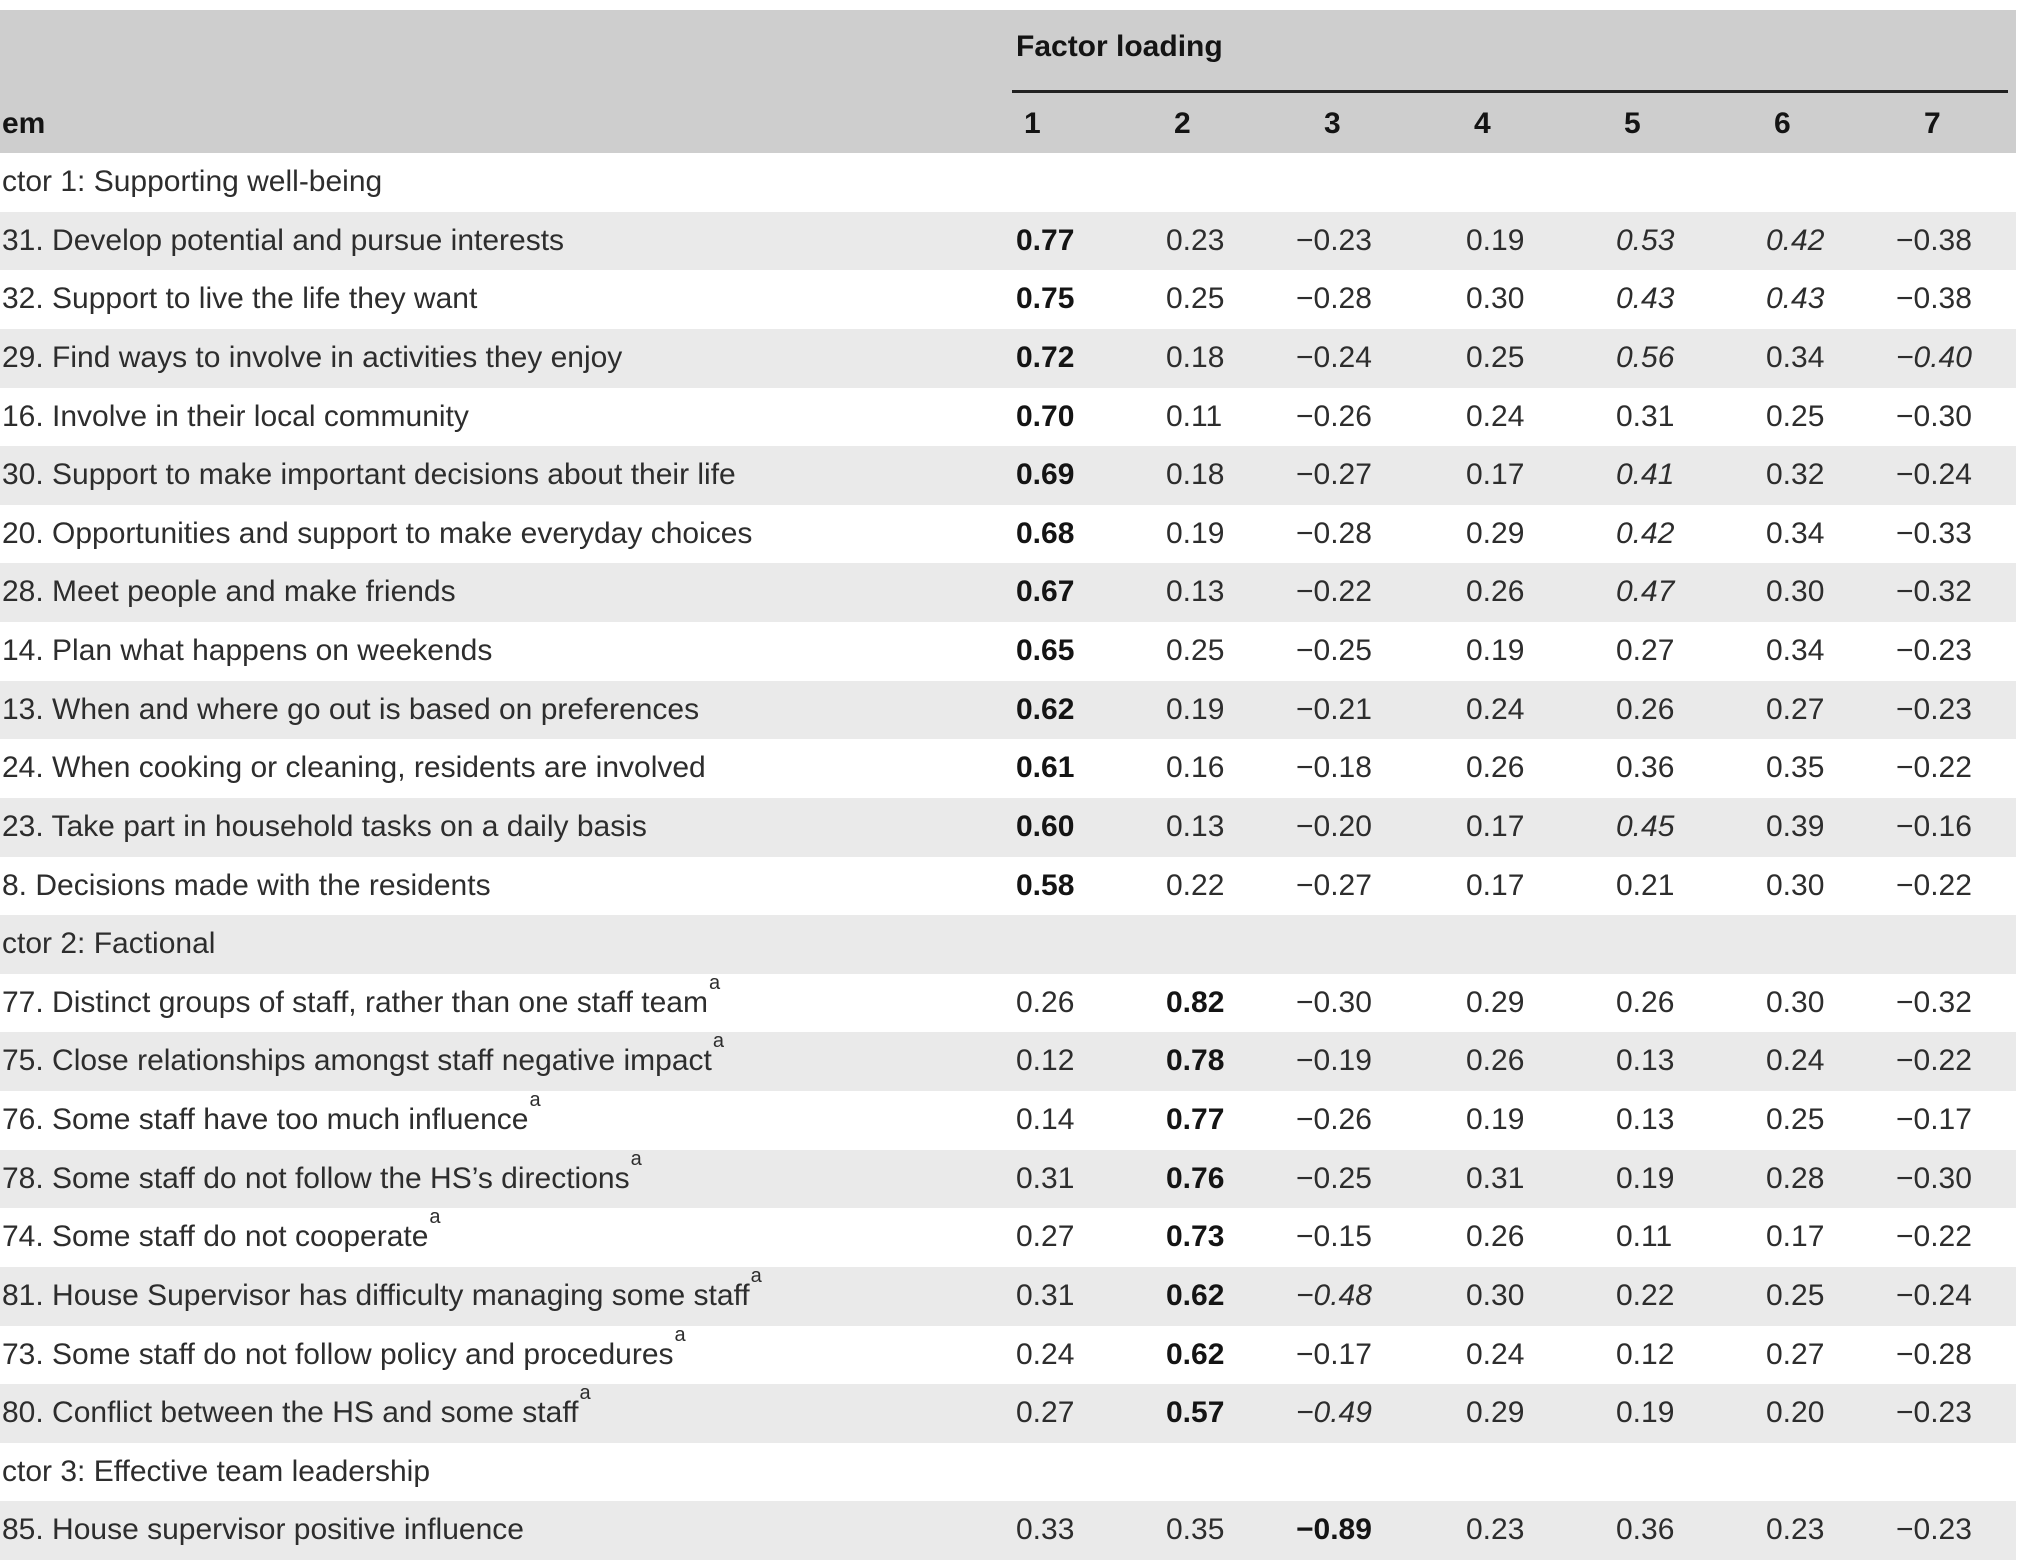  What do you see at coordinates (1482, 123) in the screenshot?
I see `factor-column-header: 4` at bounding box center [1482, 123].